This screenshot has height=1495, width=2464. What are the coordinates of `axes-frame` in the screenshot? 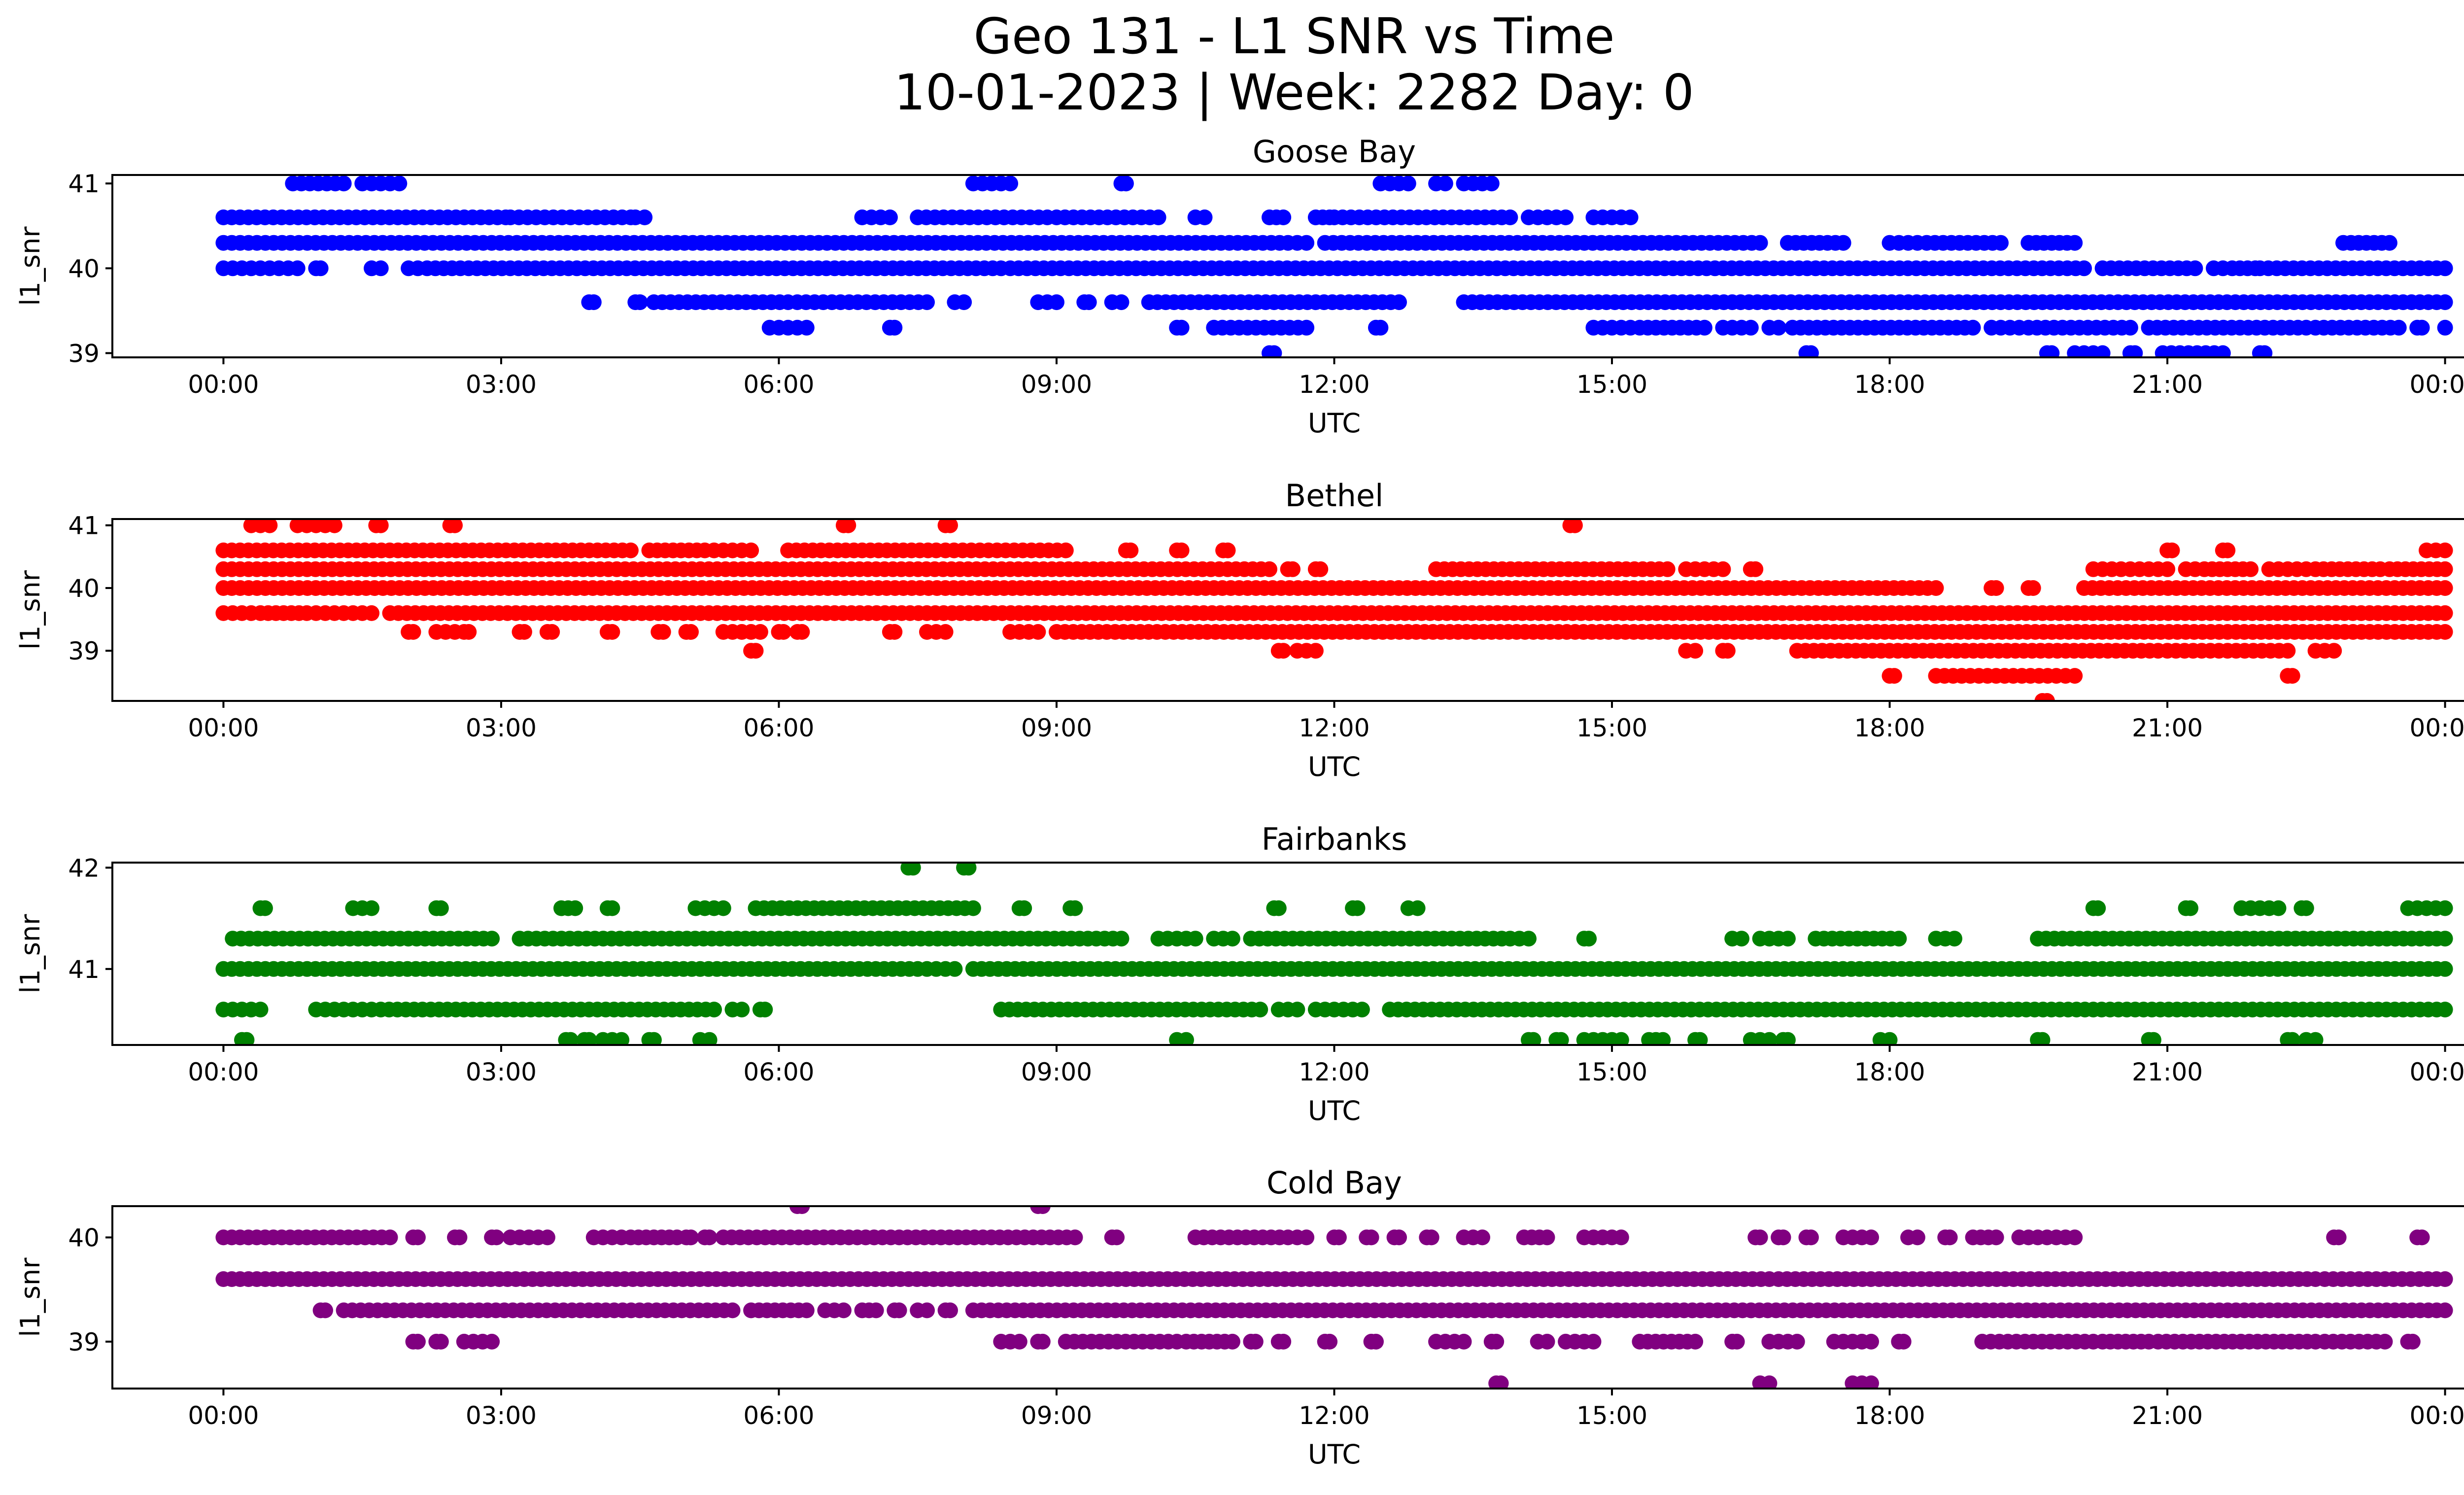 It's located at (1287, 954).